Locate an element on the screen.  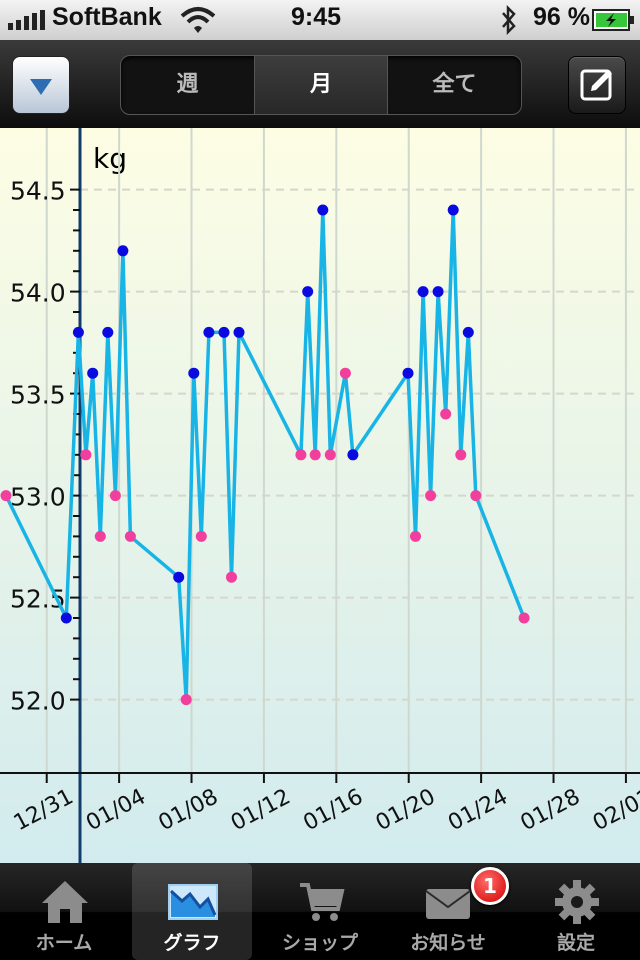
tab-shop-label: ショップ is located at coordinates (319, 943).